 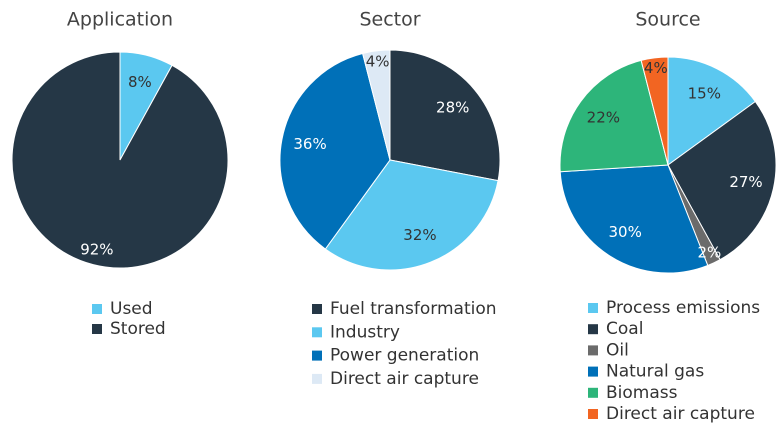 What do you see at coordinates (655, 372) in the screenshot?
I see `legend-label: Natural gas` at bounding box center [655, 372].